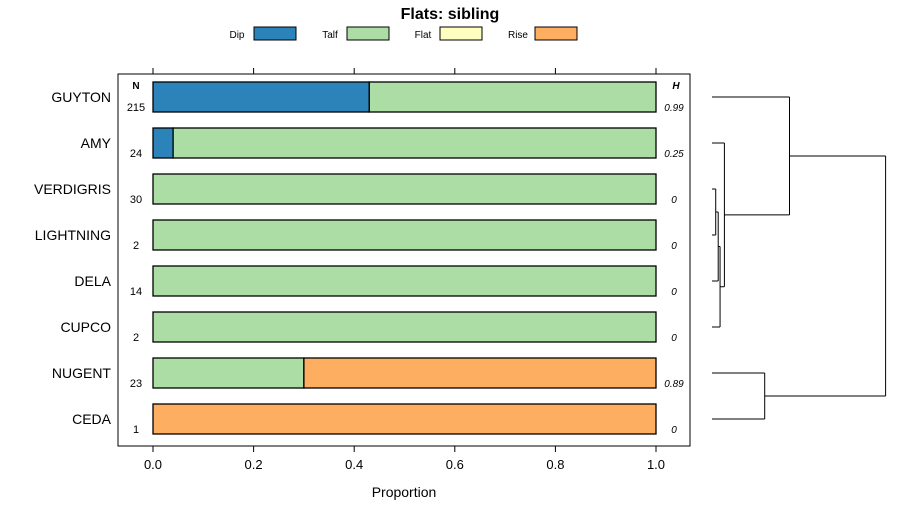 This screenshot has width=900, height=520. What do you see at coordinates (136, 246) in the screenshot?
I see `n-value-lightning: 2` at bounding box center [136, 246].